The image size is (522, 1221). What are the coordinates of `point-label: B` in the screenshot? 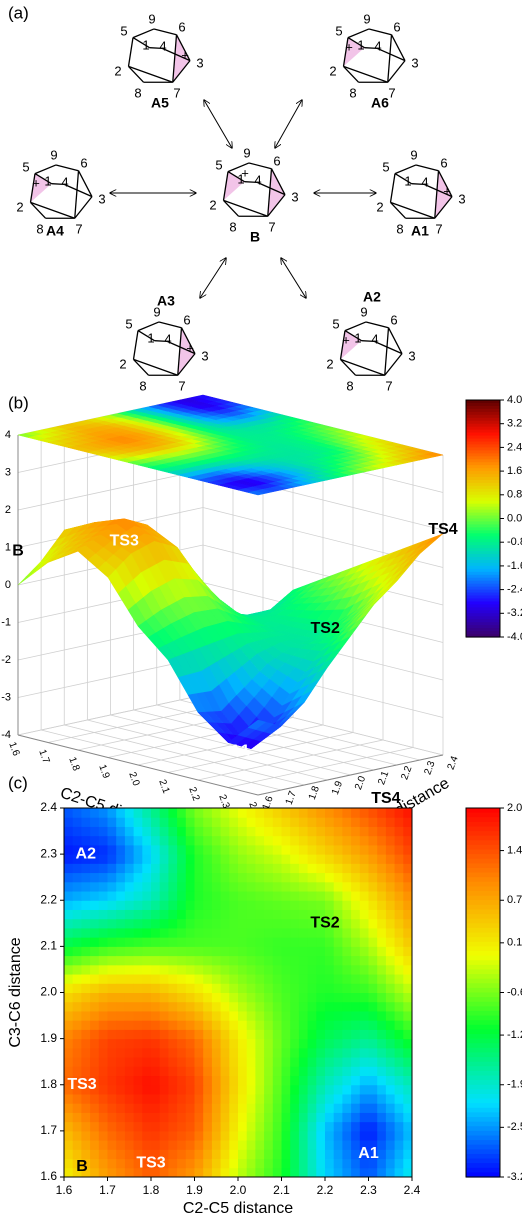 It's located at (82, 1166).